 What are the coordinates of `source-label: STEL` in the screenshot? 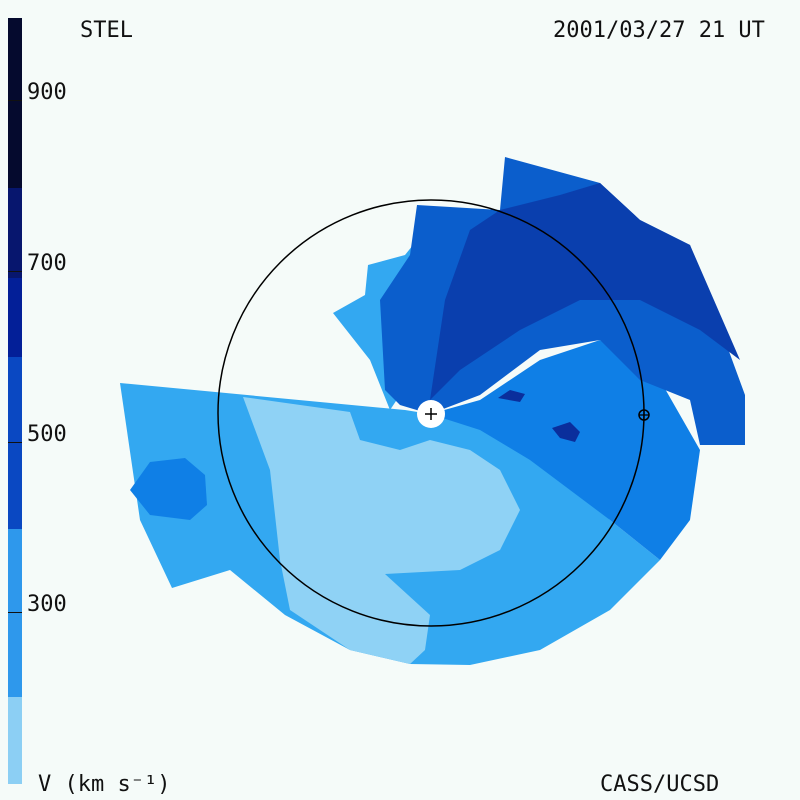 It's located at (106, 30).